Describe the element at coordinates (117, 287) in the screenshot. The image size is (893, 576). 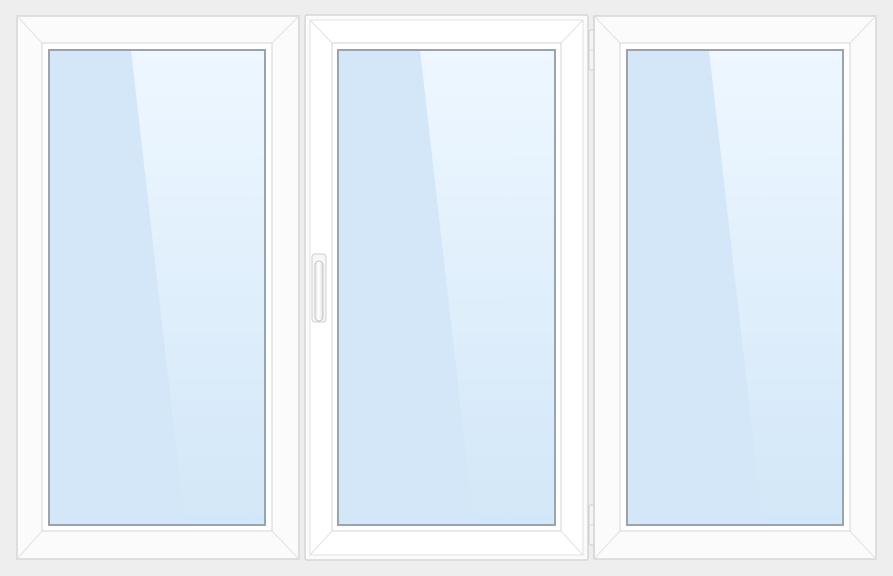
I see `left-glass-reflection` at that location.